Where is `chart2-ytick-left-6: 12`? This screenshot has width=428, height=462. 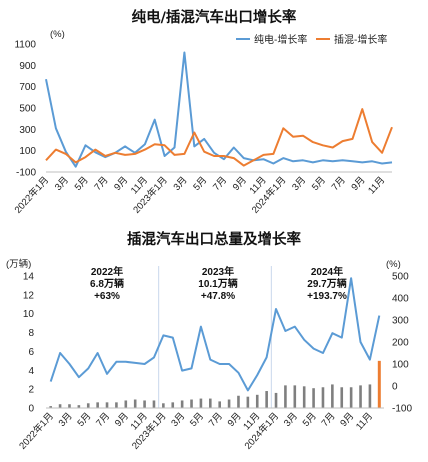
chart2-ytick-left-6: 12 is located at coordinates (29, 295).